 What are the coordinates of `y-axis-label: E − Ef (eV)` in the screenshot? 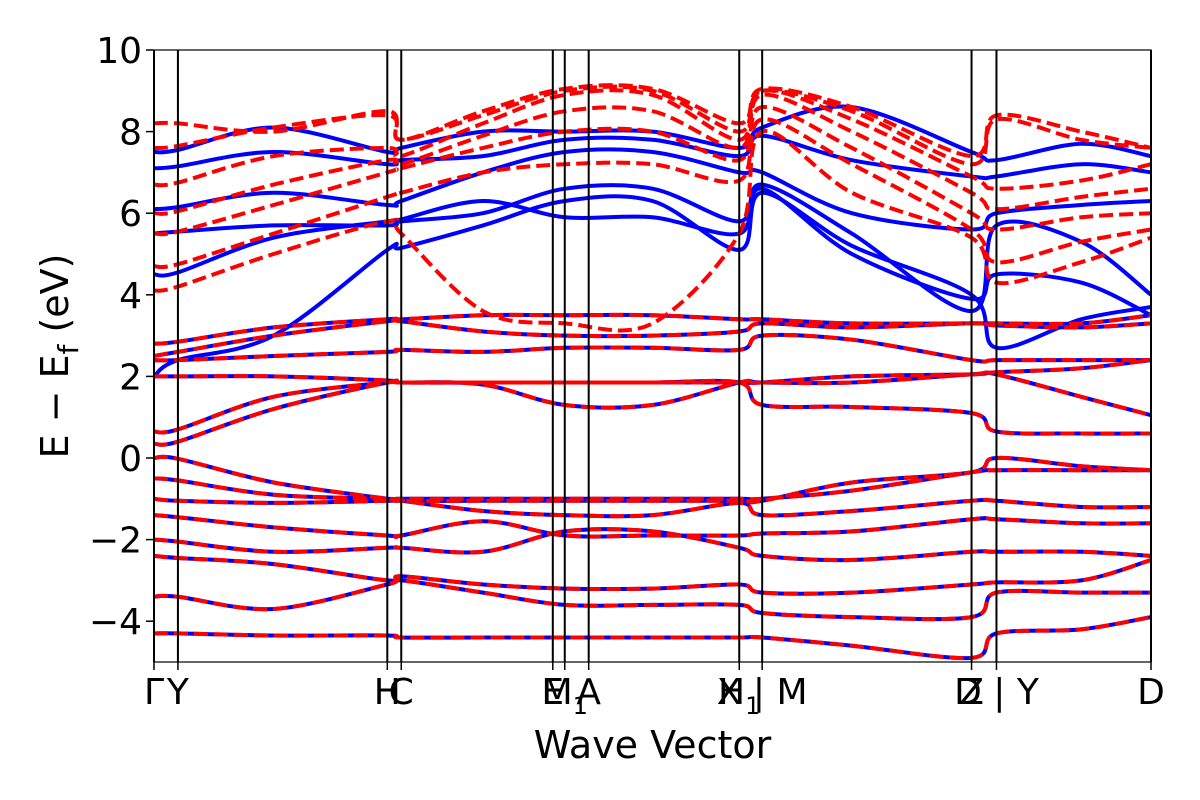 It's located at (59, 356).